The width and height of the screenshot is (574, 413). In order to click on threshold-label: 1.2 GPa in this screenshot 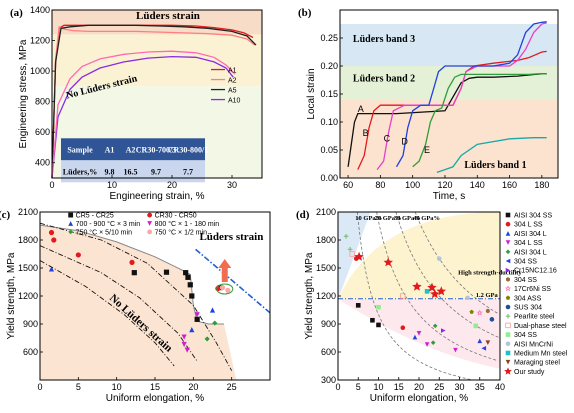, I will do `click(487, 295)`.